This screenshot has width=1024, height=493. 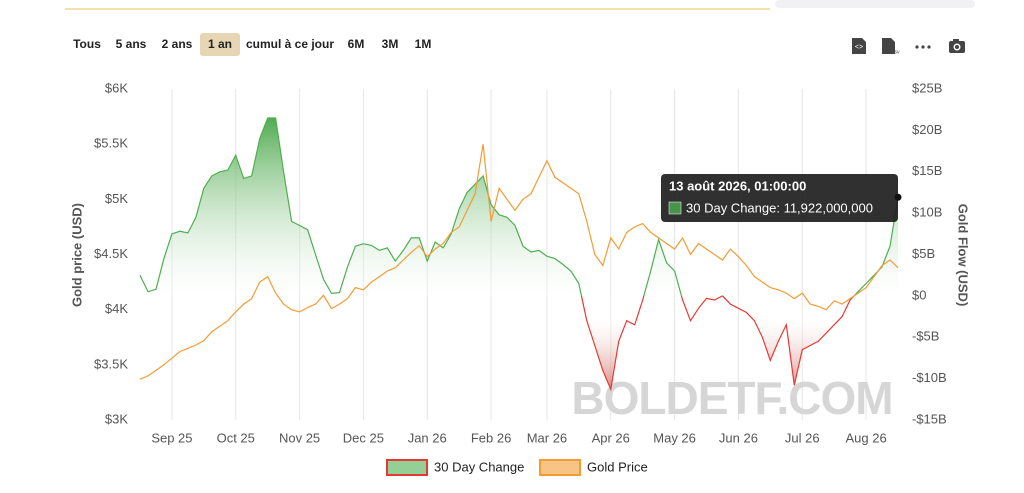 What do you see at coordinates (87, 44) in the screenshot?
I see `range-button: Tous` at bounding box center [87, 44].